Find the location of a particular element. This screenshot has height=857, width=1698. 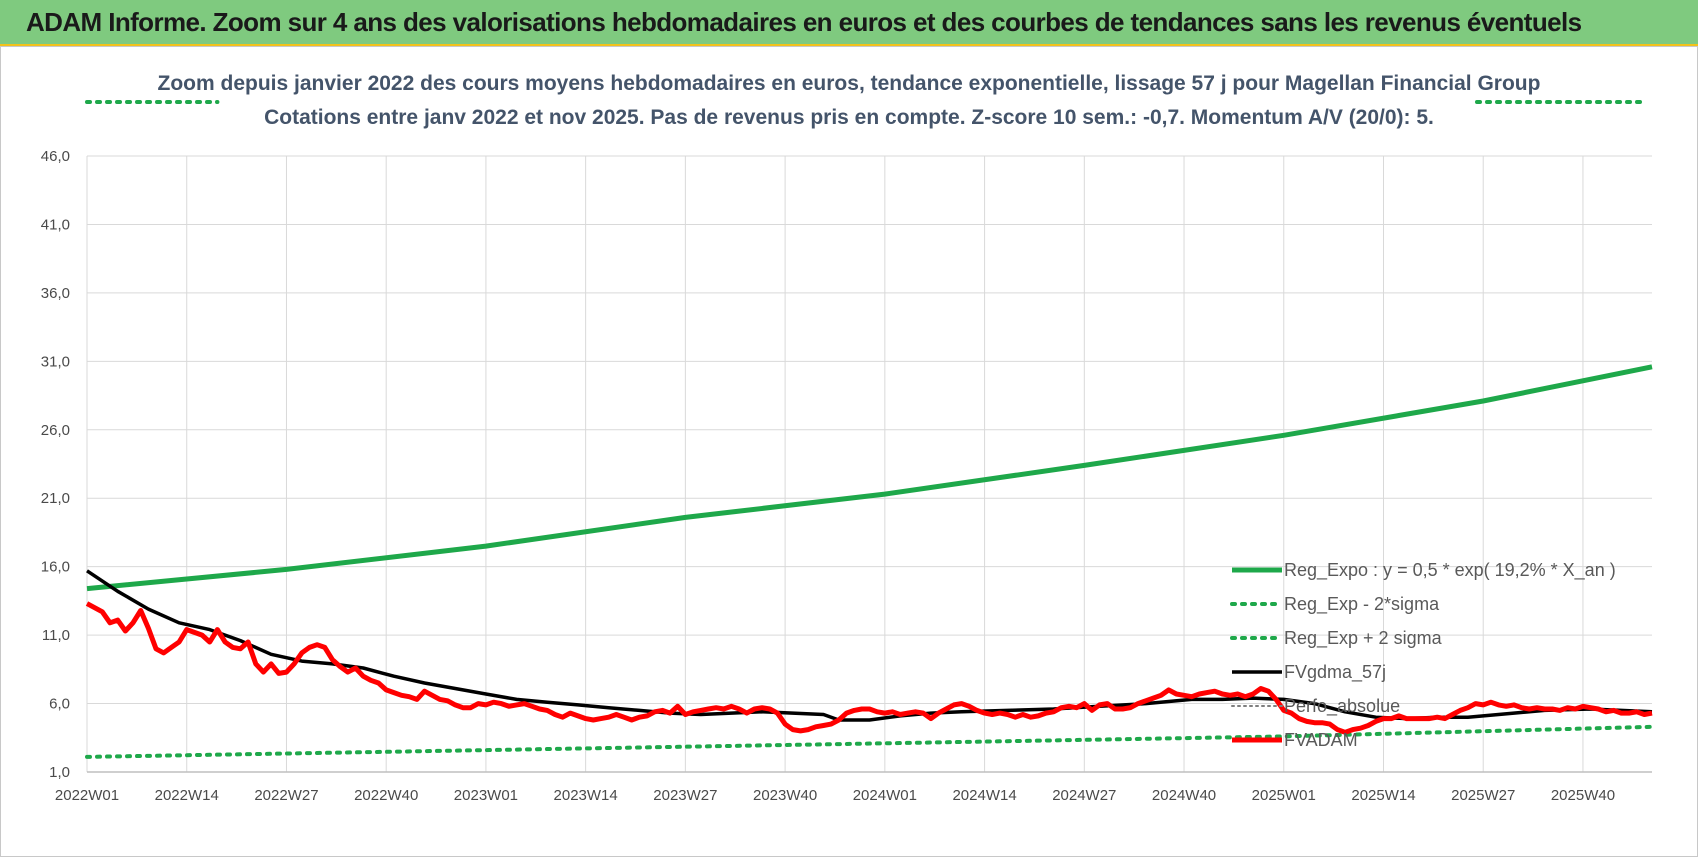

x-tick-label: 2025W40 is located at coordinates (1583, 795).